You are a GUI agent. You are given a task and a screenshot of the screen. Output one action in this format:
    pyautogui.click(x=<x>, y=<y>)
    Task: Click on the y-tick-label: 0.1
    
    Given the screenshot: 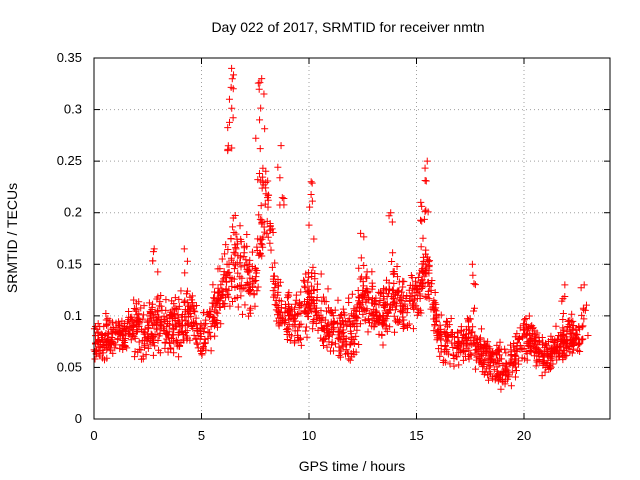 What is the action you would take?
    pyautogui.click(x=73, y=315)
    